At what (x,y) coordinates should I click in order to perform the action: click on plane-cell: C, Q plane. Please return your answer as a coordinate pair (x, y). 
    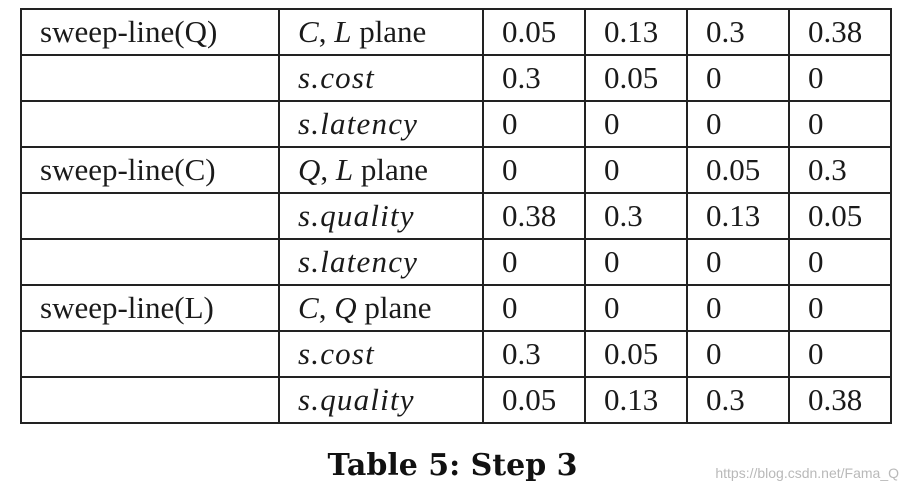
    Looking at the image, I should click on (381, 308).